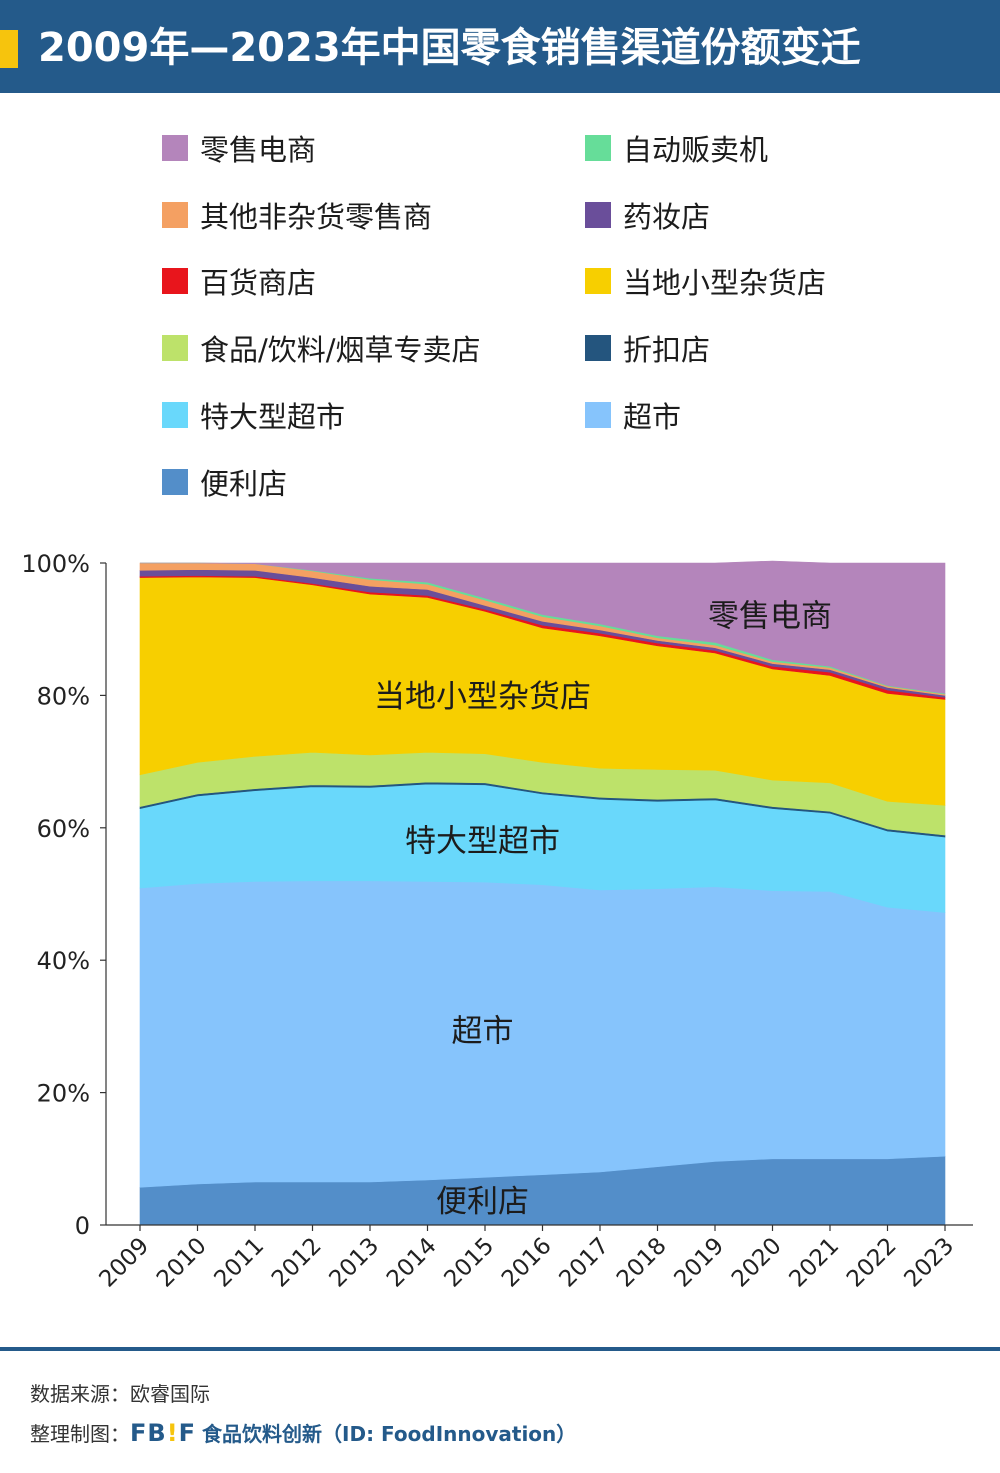 The width and height of the screenshot is (1000, 1473). I want to click on legend-label: 食品/饮料/烟草专卖店, so click(340, 350).